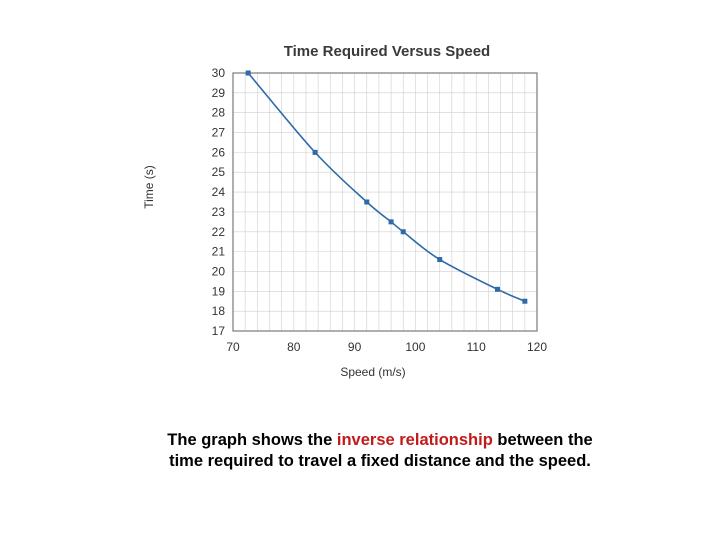 The height and width of the screenshot is (540, 720). What do you see at coordinates (219, 202) in the screenshot?
I see `y-axis-ticks: 17 18 19 20 21 22 23 24 25 26 27 28 29 30` at bounding box center [219, 202].